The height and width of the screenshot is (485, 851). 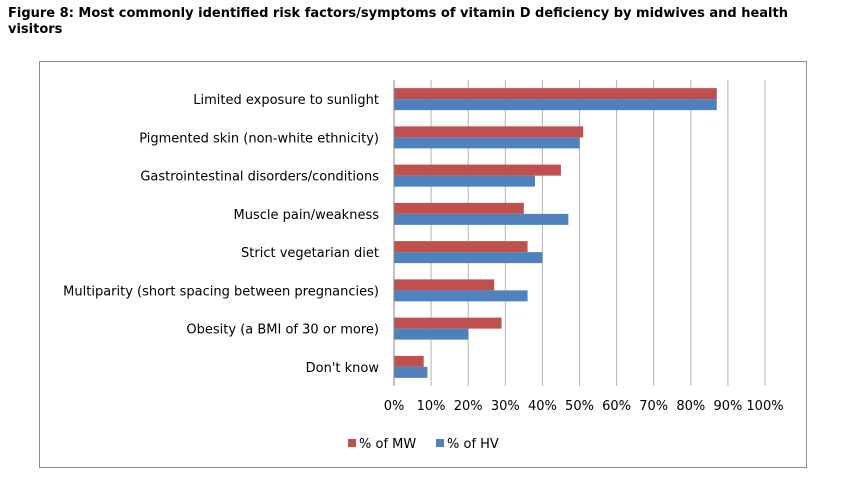 I want to click on legend-label-mw: % of MW, so click(x=387, y=444).